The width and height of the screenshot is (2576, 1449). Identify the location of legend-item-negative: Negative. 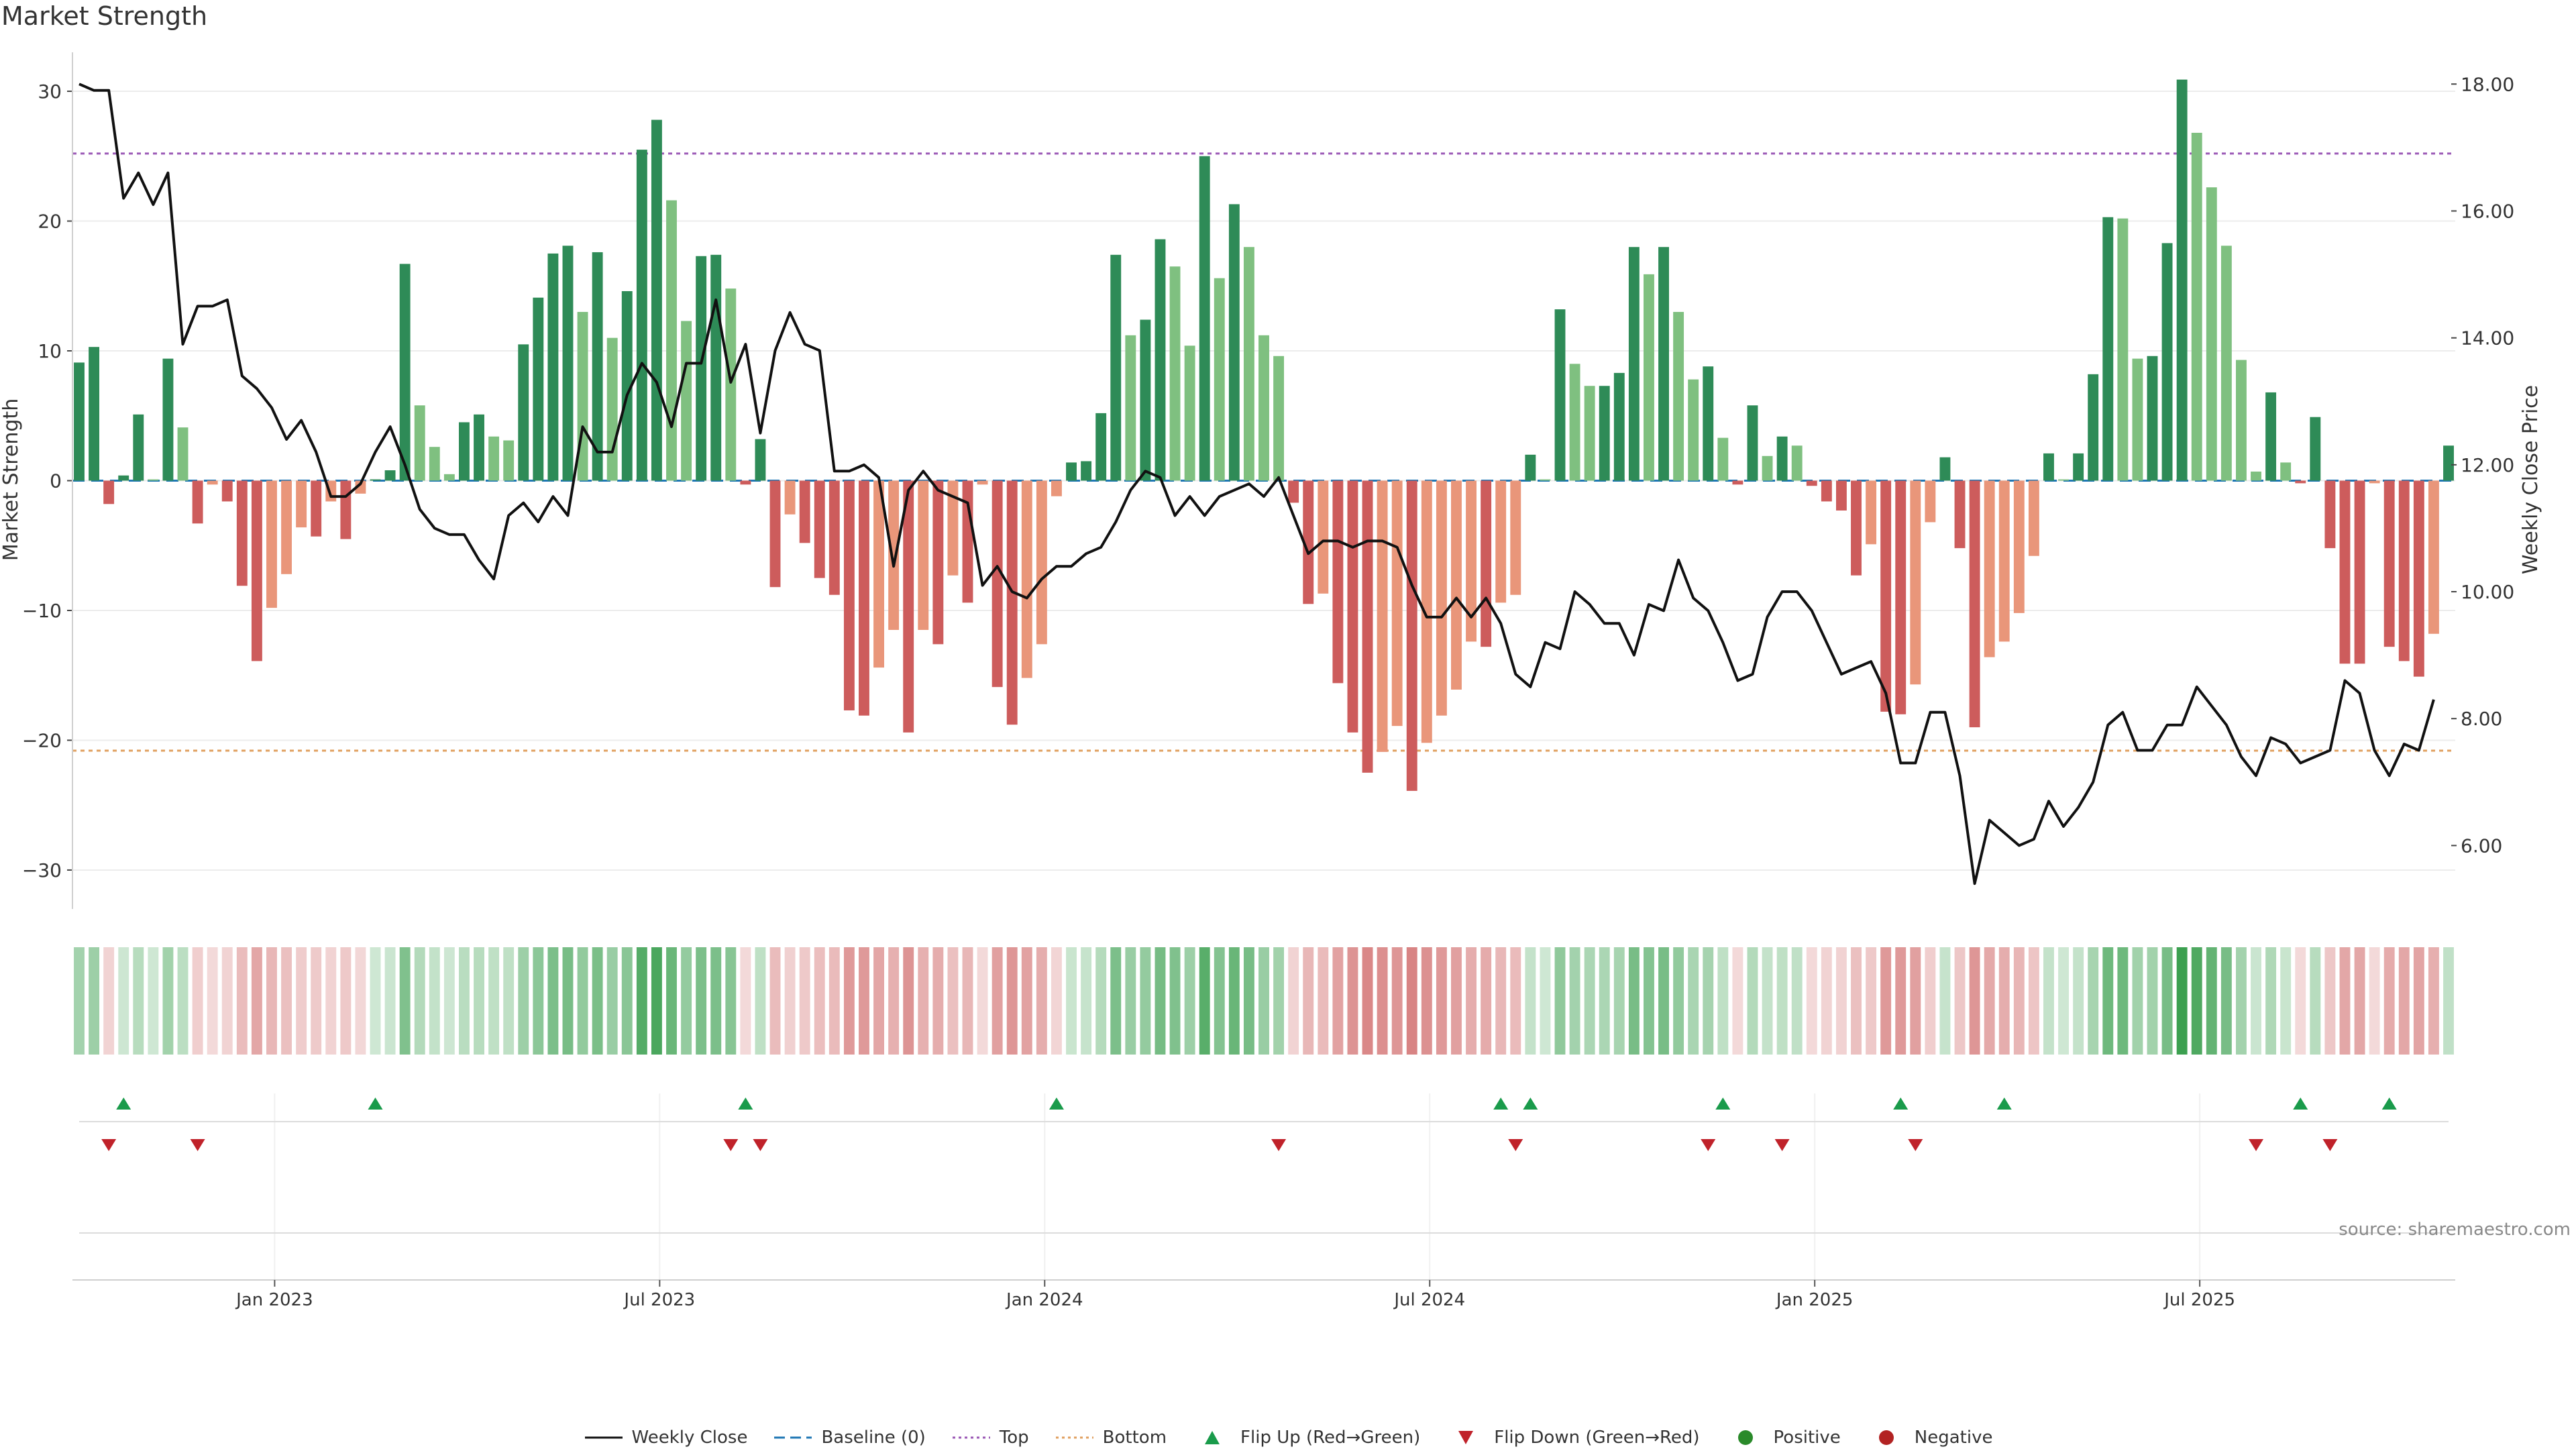
(1929, 1438).